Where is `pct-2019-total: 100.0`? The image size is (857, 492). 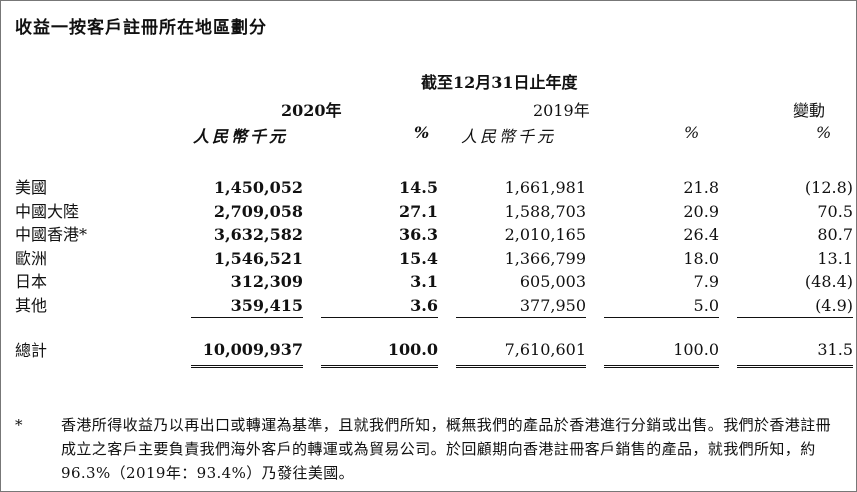
pct-2019-total: 100.0 is located at coordinates (661, 351).